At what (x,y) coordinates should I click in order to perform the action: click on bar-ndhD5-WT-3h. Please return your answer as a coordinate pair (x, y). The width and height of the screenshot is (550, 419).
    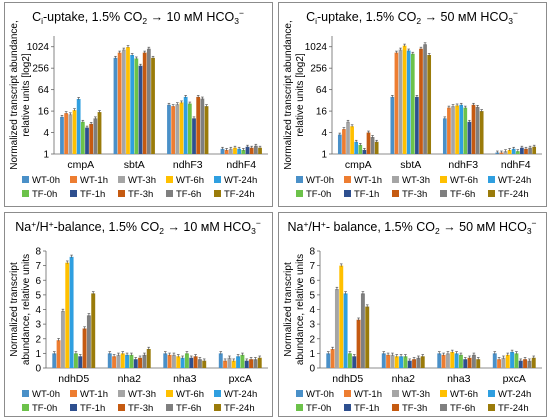
    Looking at the image, I should click on (336, 328).